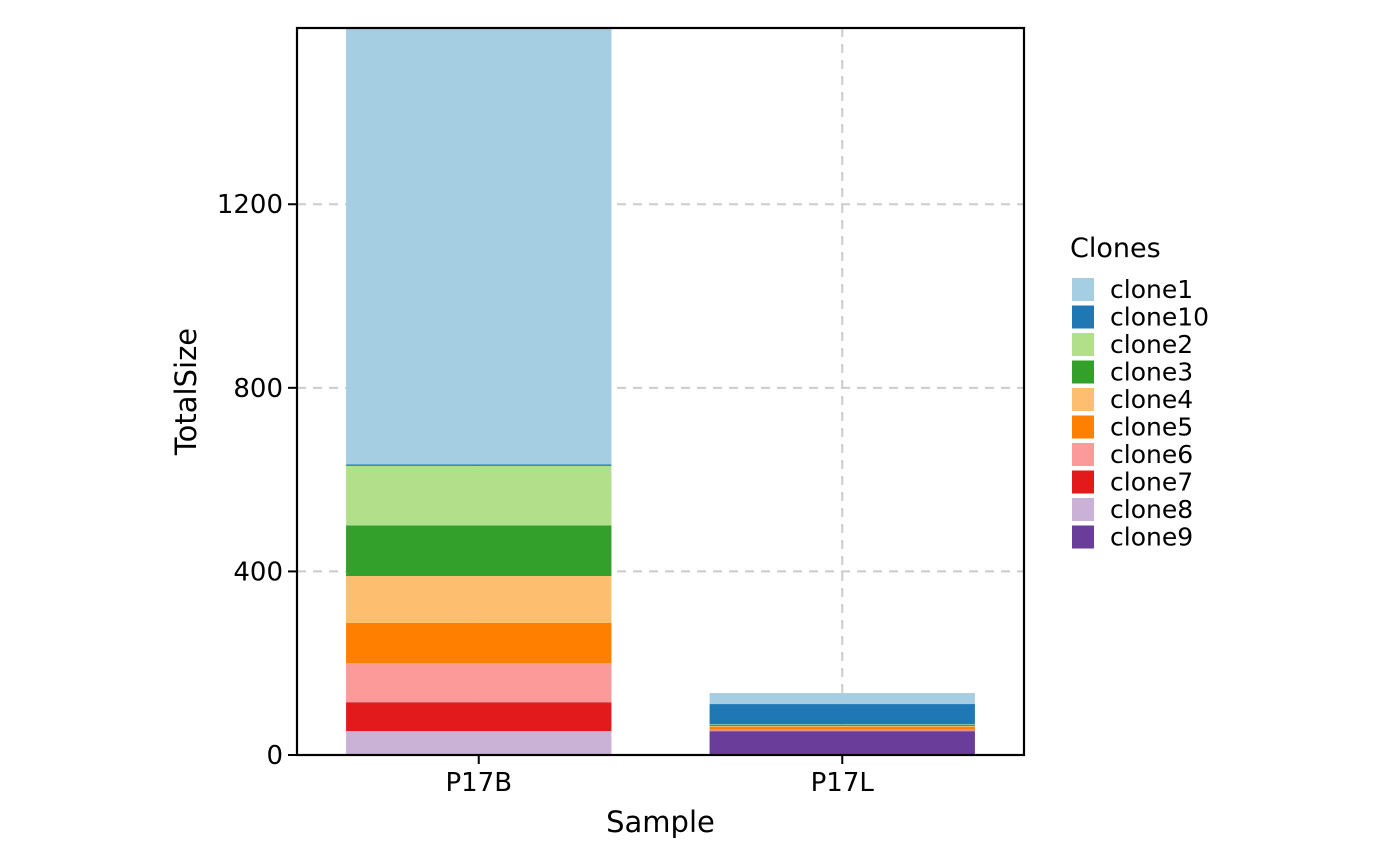 The width and height of the screenshot is (1400, 866). I want to click on bar-segment-clone4-P17B, so click(479, 599).